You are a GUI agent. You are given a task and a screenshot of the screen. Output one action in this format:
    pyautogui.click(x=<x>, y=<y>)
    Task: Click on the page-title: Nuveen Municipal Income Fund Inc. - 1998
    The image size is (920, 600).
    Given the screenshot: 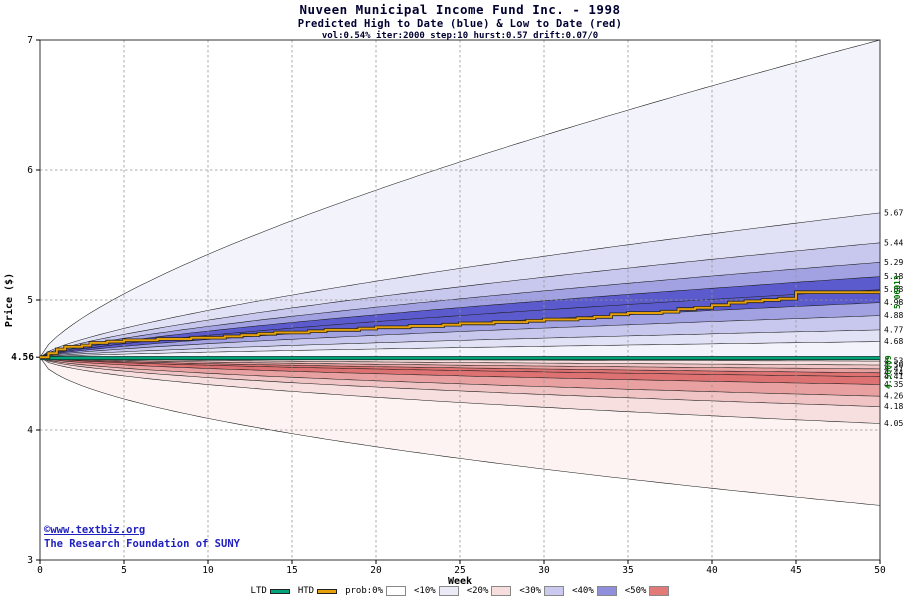 What is the action you would take?
    pyautogui.click(x=460, y=9)
    